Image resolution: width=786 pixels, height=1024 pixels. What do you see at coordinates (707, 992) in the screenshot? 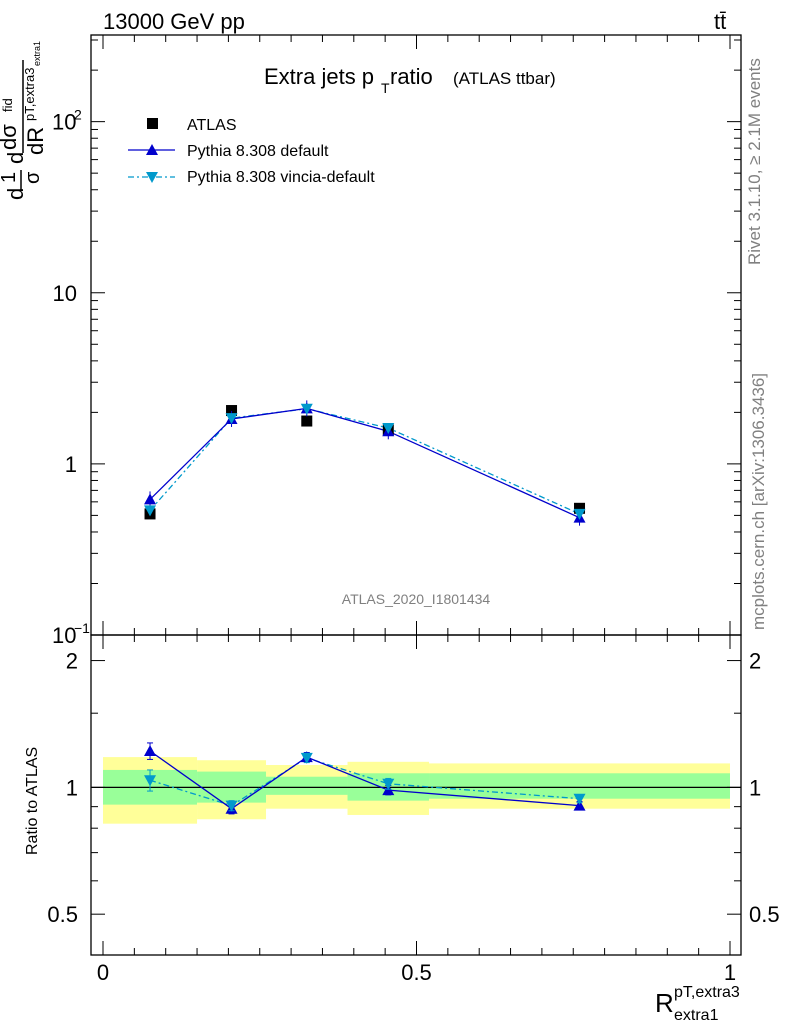
I see `xlabel-sup: pT,extra3` at bounding box center [707, 992].